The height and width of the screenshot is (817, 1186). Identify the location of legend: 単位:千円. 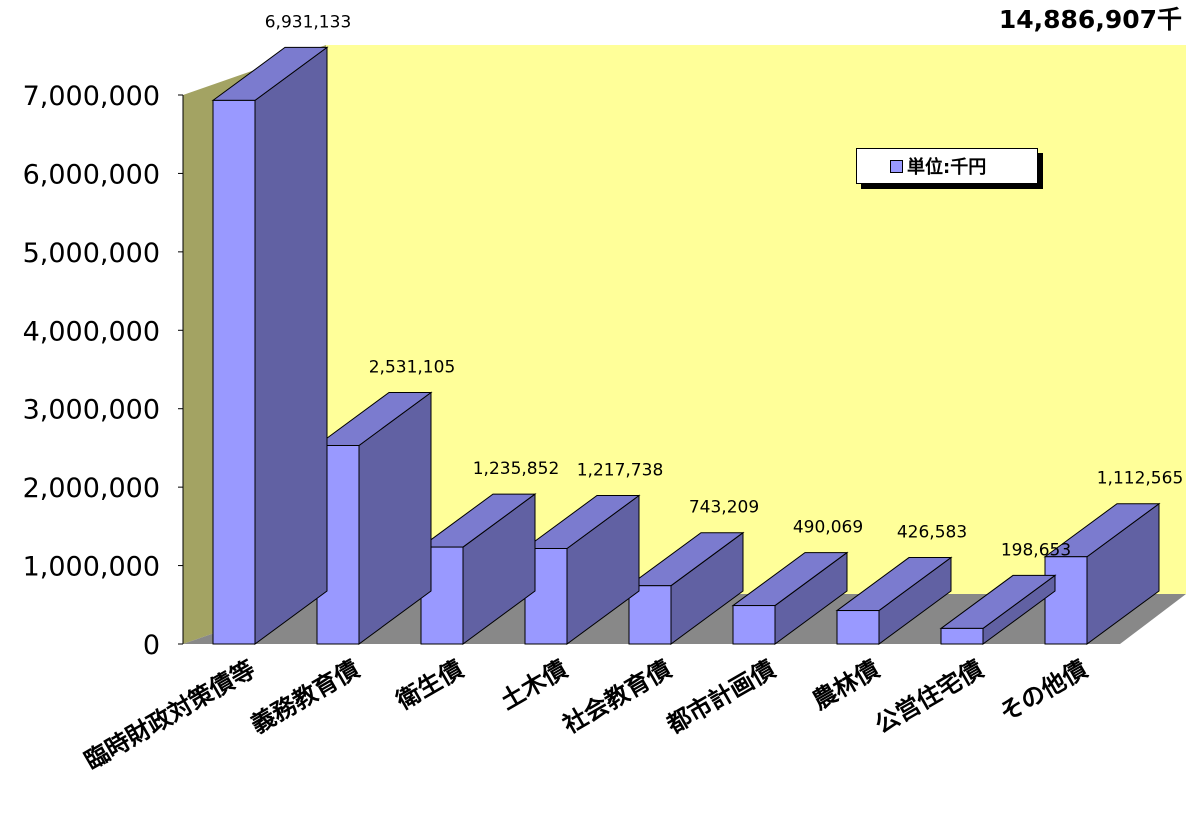
(947, 166).